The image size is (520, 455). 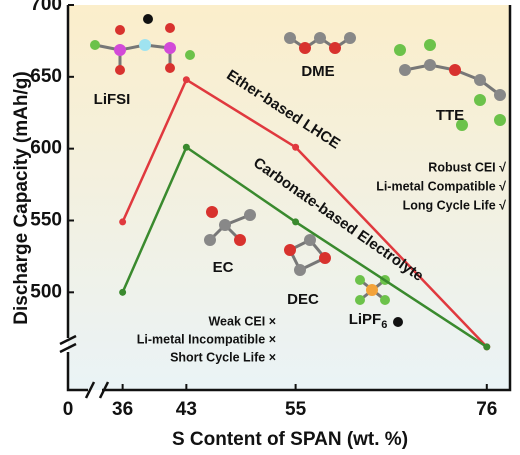 I want to click on molecule-label: DEC, so click(x=303, y=299).